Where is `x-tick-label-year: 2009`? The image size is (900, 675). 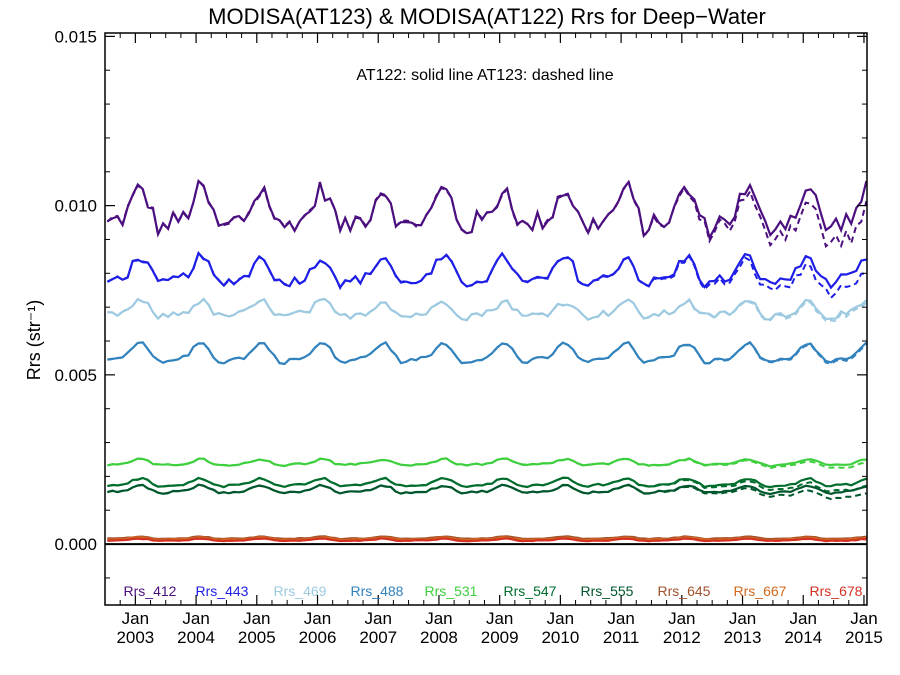 x-tick-label-year: 2009 is located at coordinates (500, 637).